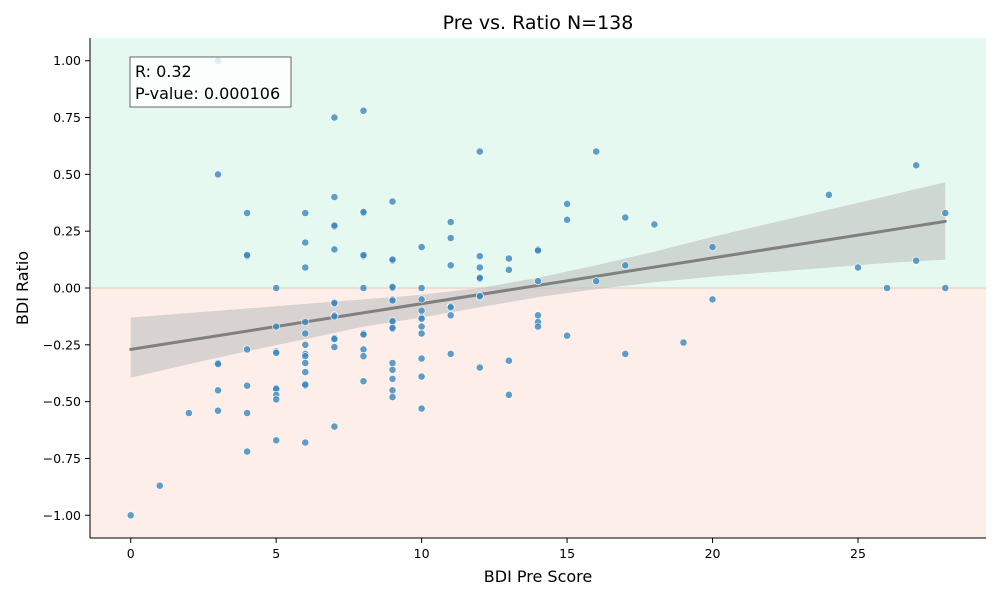  I want to click on y-tick-label: 0.00, so click(67, 288).